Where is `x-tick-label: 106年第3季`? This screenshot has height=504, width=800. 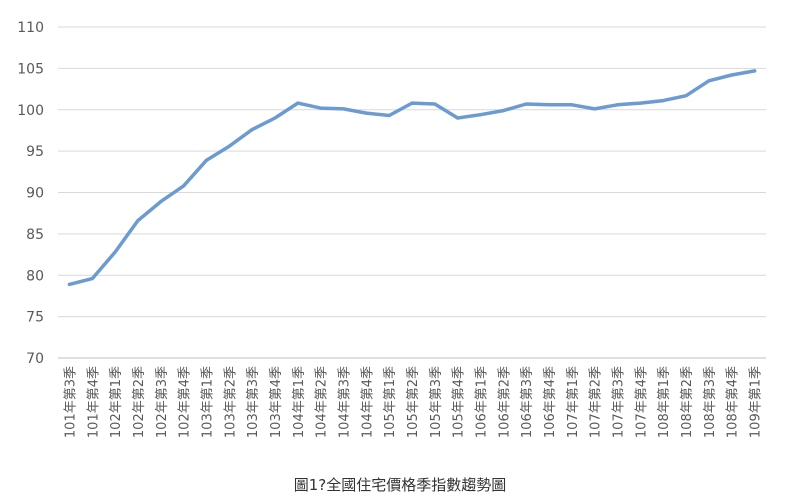 x-tick-label: 106年第3季 is located at coordinates (527, 402).